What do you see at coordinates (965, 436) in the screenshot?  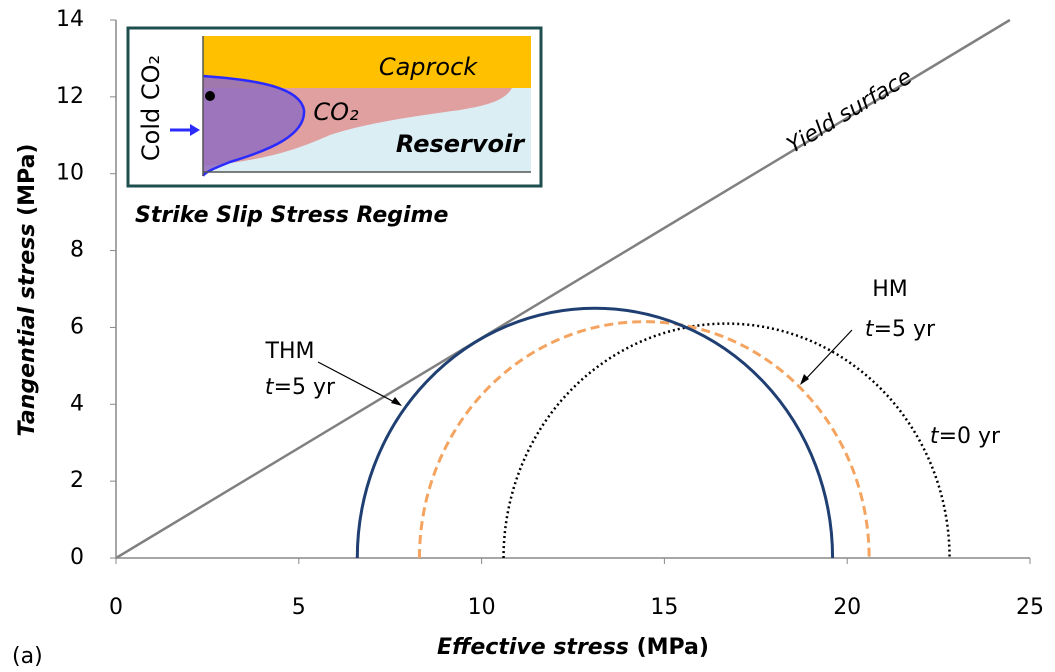 I see `annotation: t=0 yr` at bounding box center [965, 436].